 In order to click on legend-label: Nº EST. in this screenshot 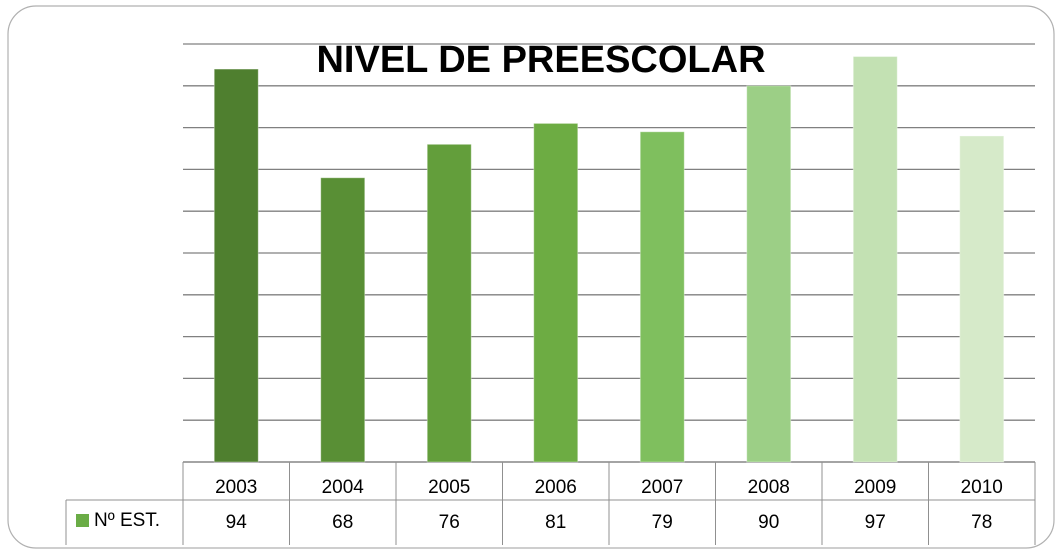, I will do `click(127, 520)`.